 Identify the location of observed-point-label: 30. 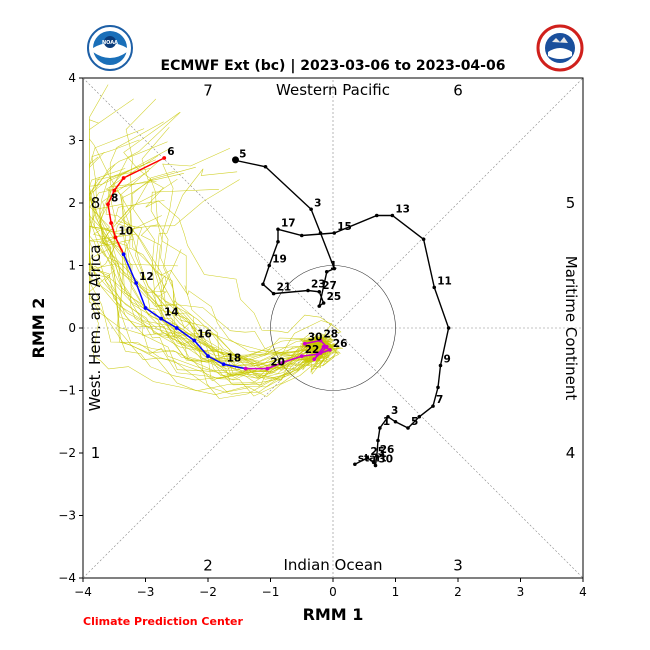
(386, 460).